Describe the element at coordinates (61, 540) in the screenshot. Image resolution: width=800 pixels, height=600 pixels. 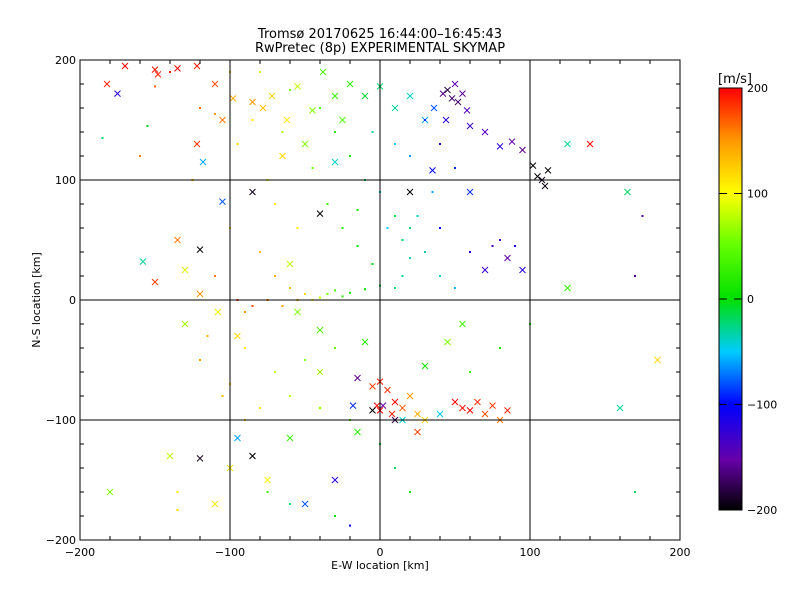
I see `y-tick-label: −200` at that location.